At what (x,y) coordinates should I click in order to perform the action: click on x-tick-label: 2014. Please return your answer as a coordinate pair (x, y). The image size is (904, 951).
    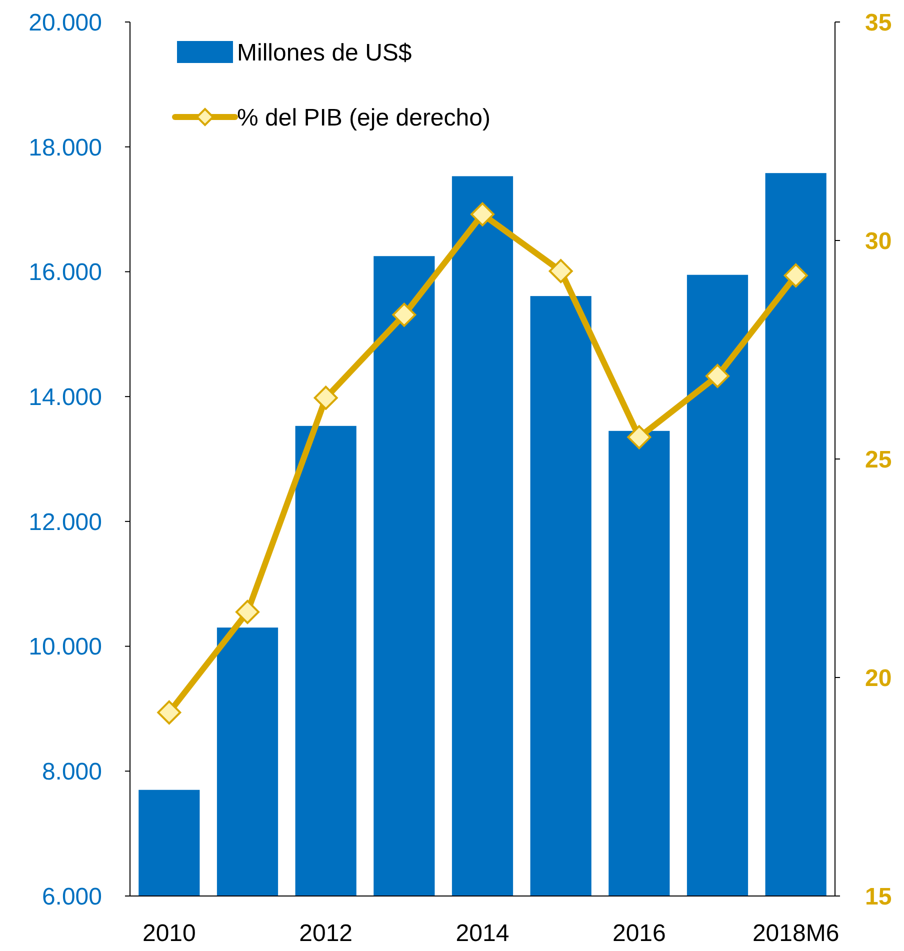
    Looking at the image, I should click on (483, 933).